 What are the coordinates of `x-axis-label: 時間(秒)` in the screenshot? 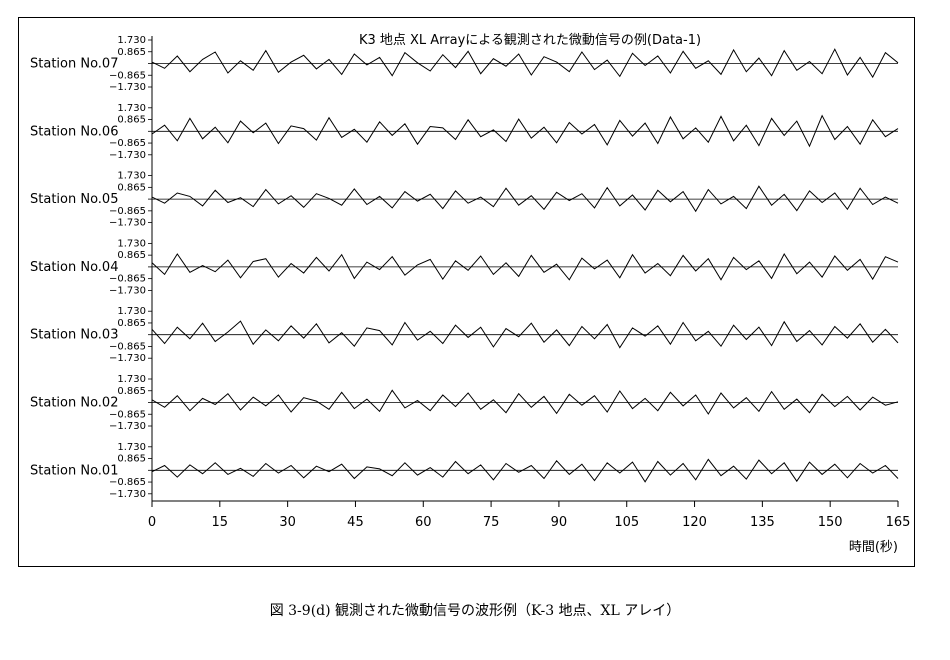 It's located at (873, 547).